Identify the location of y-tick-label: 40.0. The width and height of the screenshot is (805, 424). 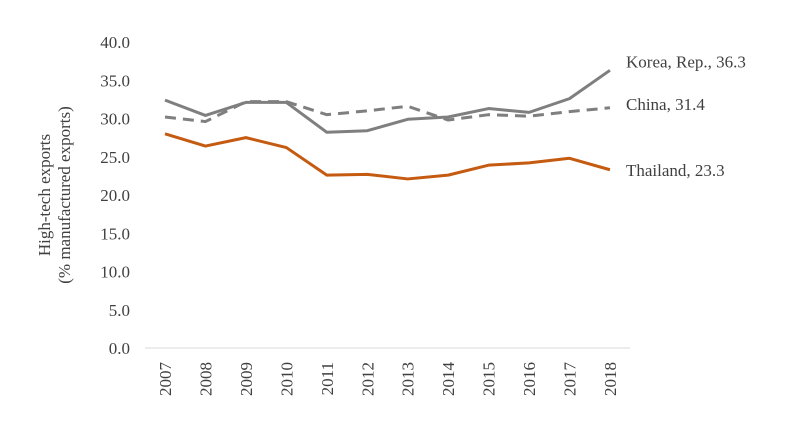
(115, 42).